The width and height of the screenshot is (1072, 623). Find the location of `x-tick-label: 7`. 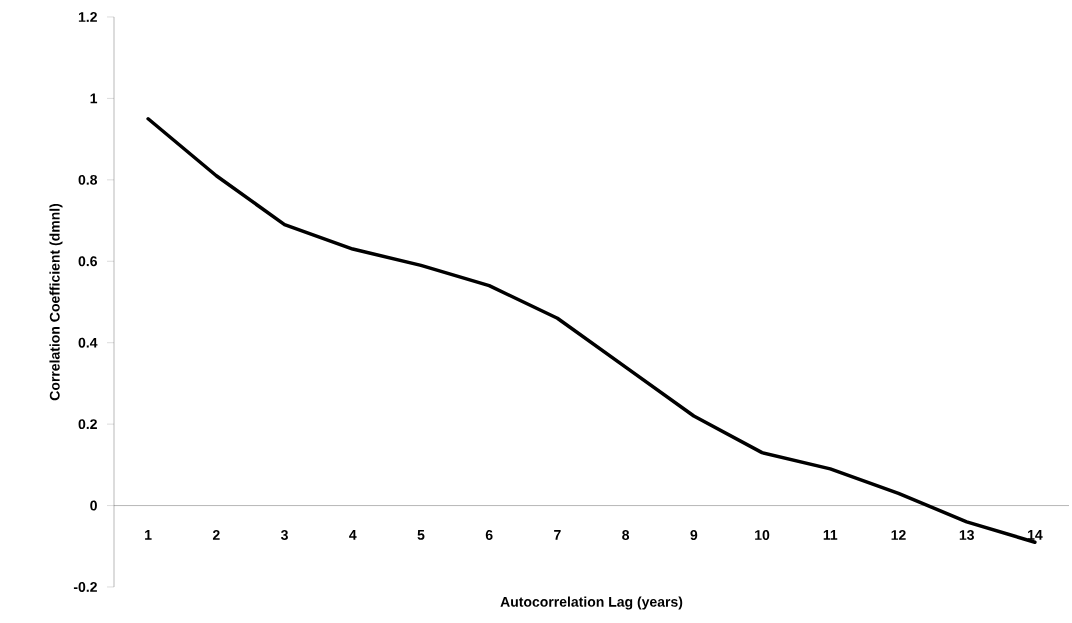

x-tick-label: 7 is located at coordinates (557, 535).